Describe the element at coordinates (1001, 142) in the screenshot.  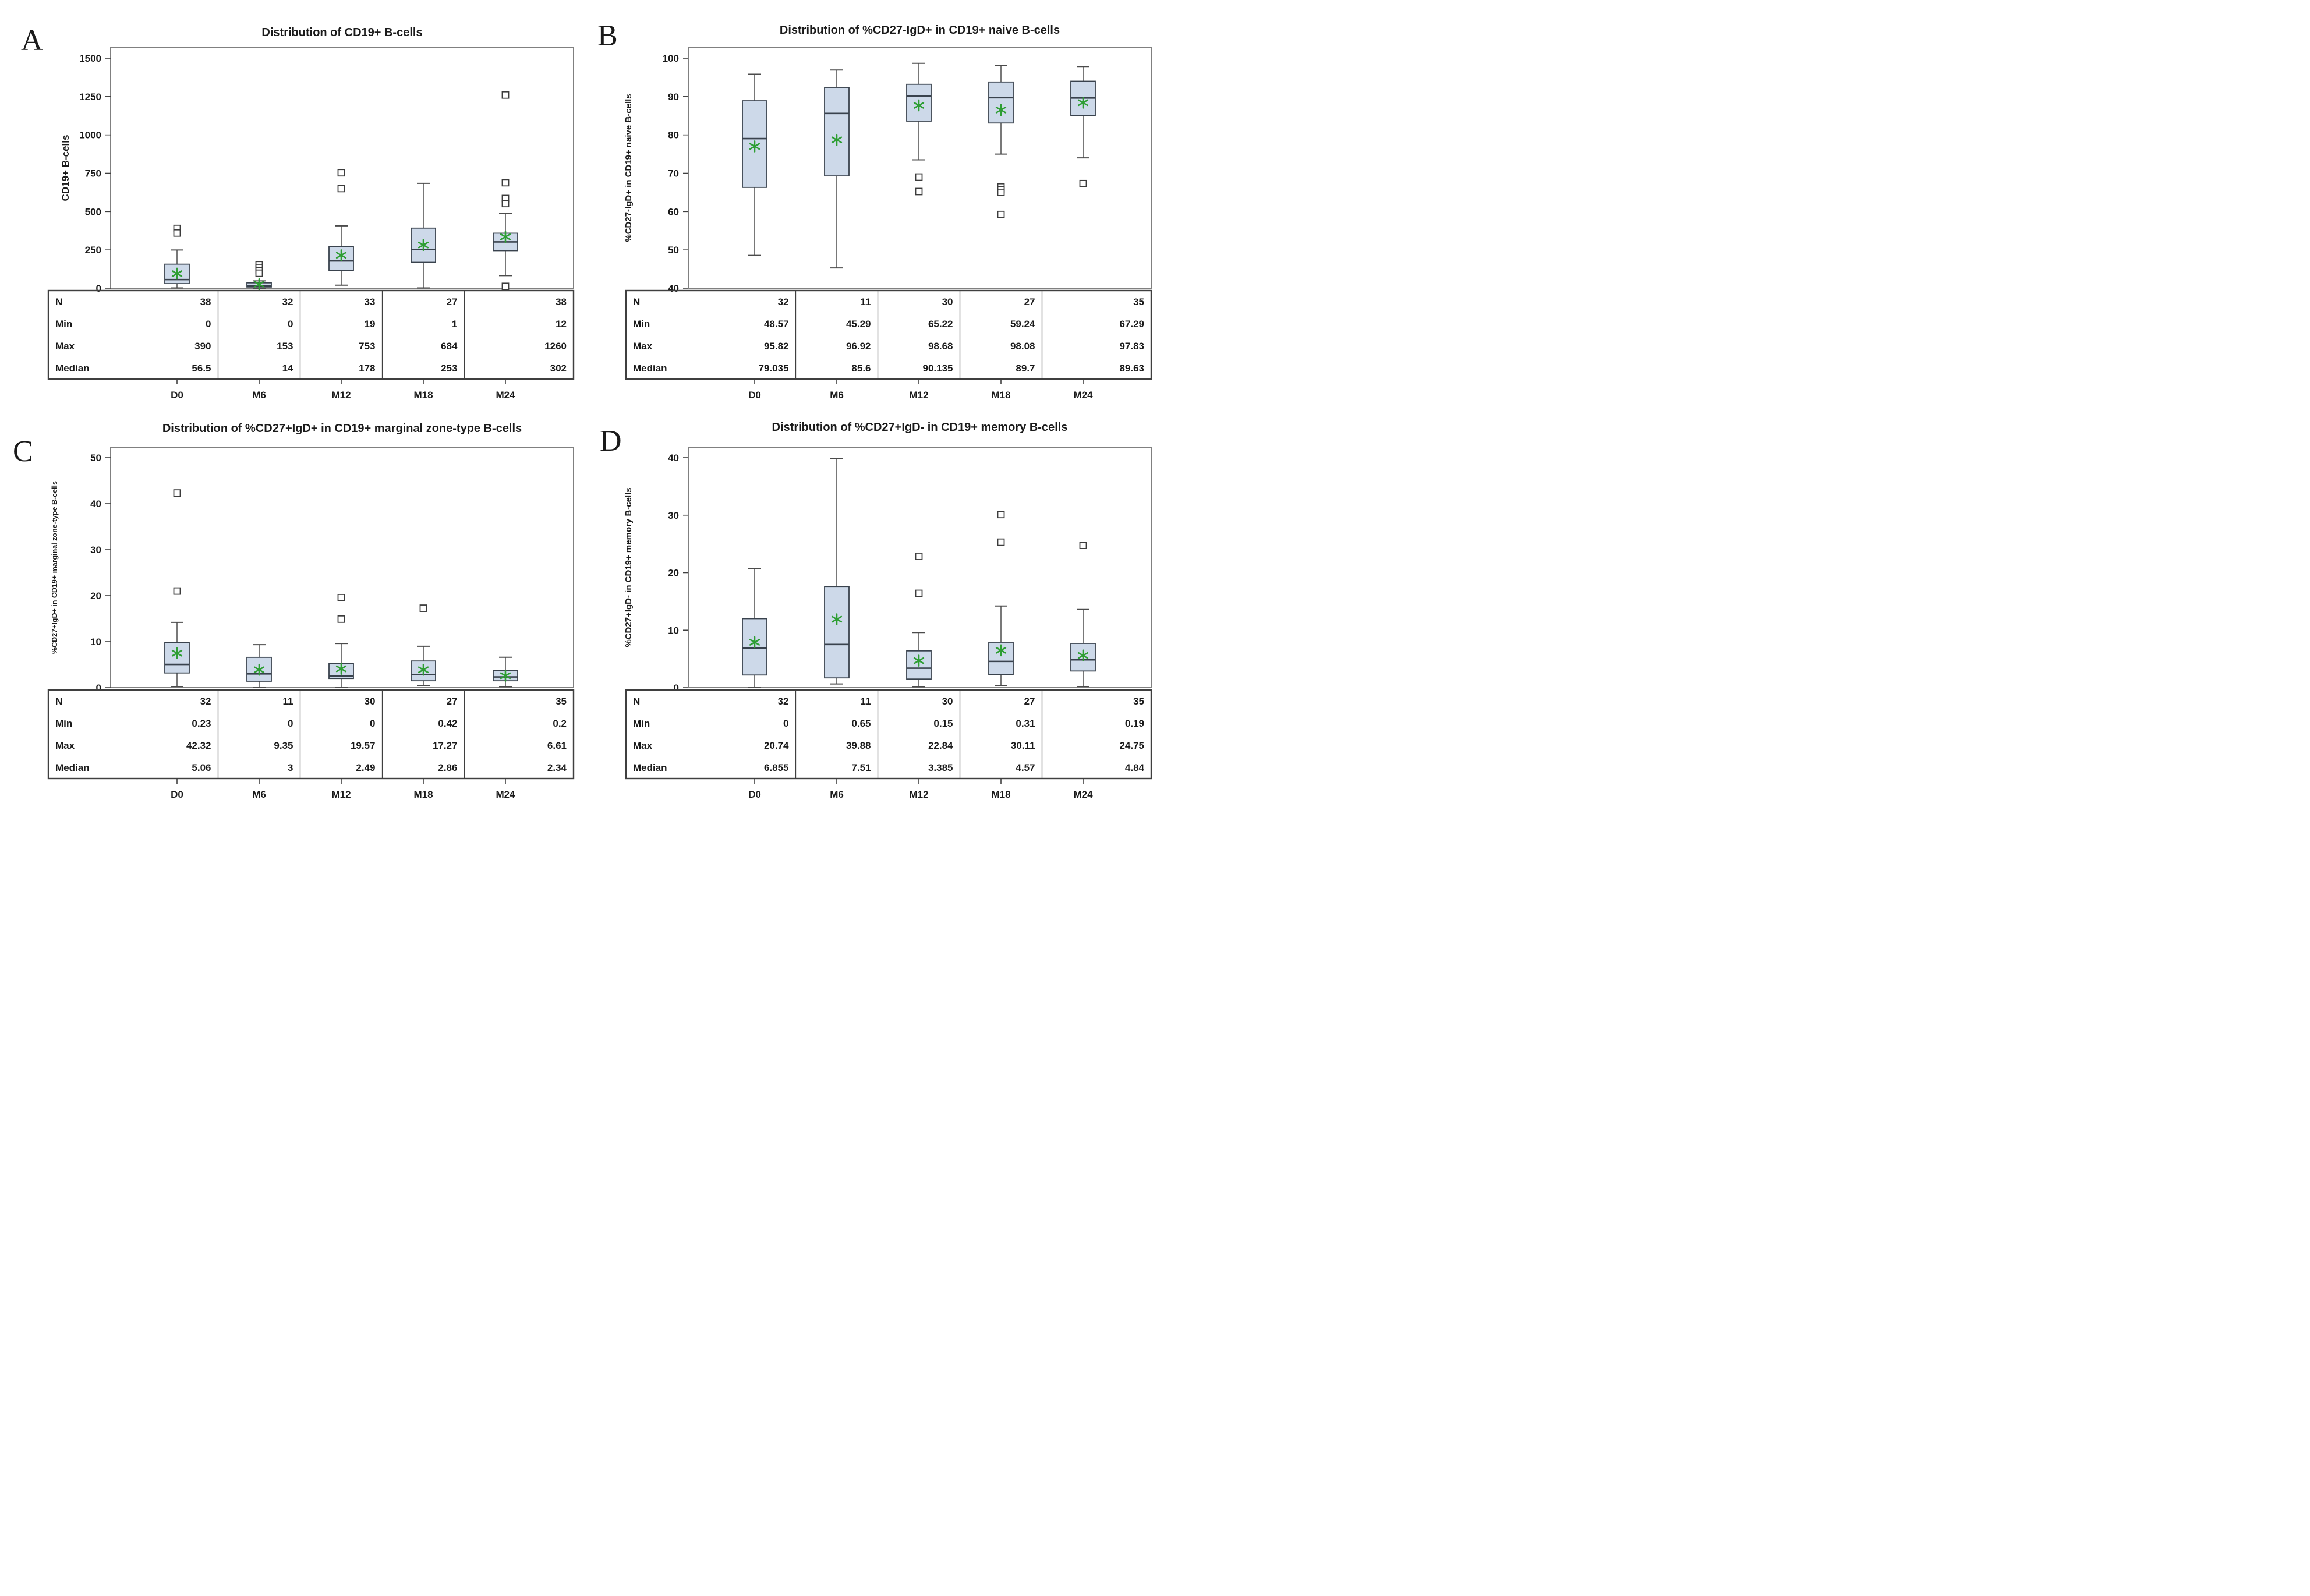
I see `box-group-M18` at that location.